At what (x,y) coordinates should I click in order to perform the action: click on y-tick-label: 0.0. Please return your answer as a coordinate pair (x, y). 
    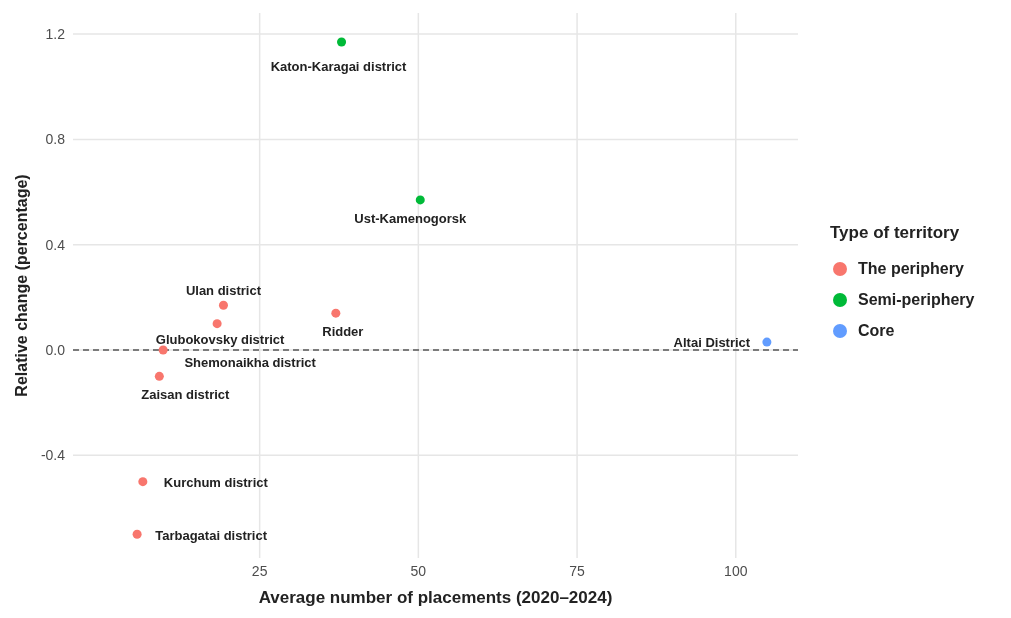
    Looking at the image, I should click on (55, 349).